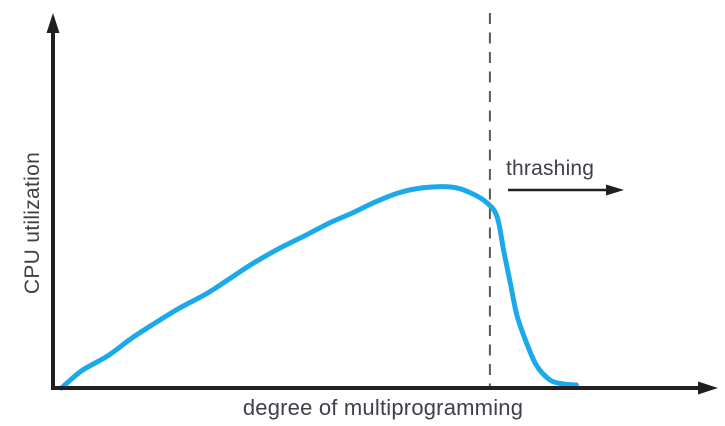 The width and height of the screenshot is (725, 426). What do you see at coordinates (53, 23) in the screenshot?
I see `y-axis-arrowhead-icon` at bounding box center [53, 23].